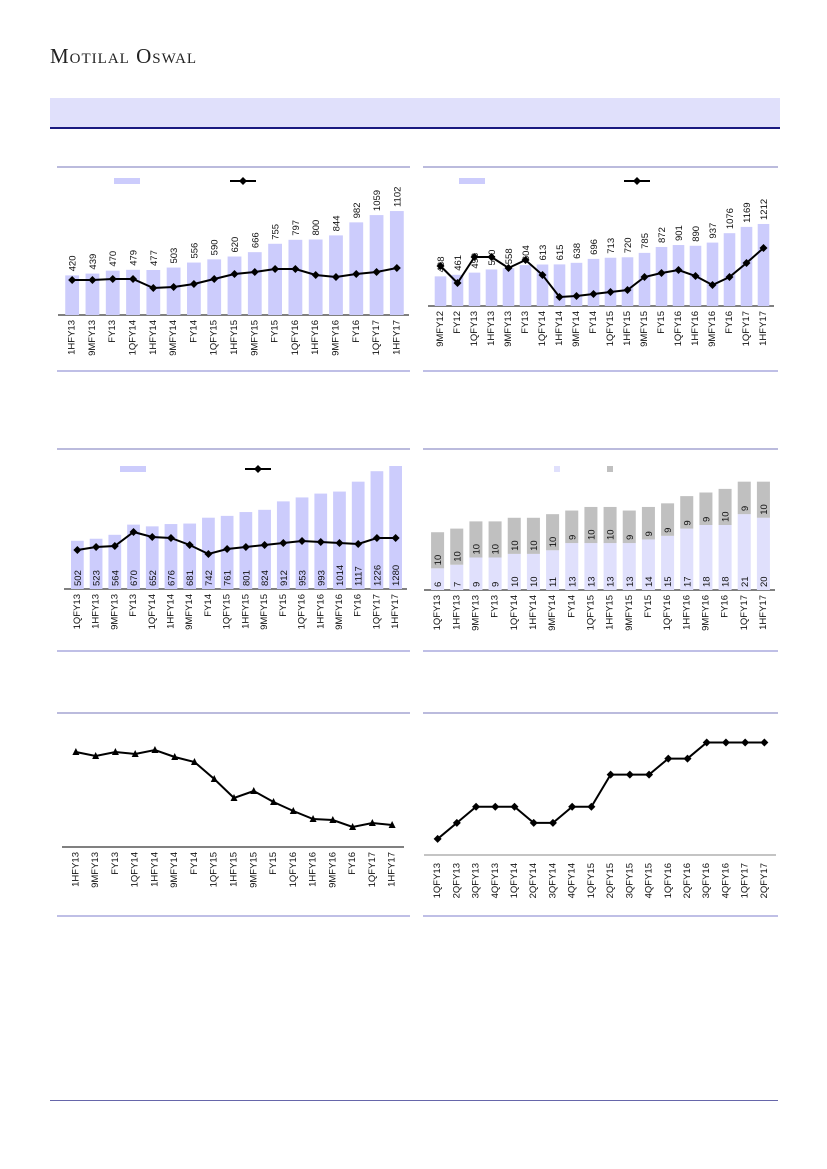 This screenshot has height=1169, width=827. What do you see at coordinates (713, 231) in the screenshot?
I see `bar-value-label: 937` at bounding box center [713, 231].